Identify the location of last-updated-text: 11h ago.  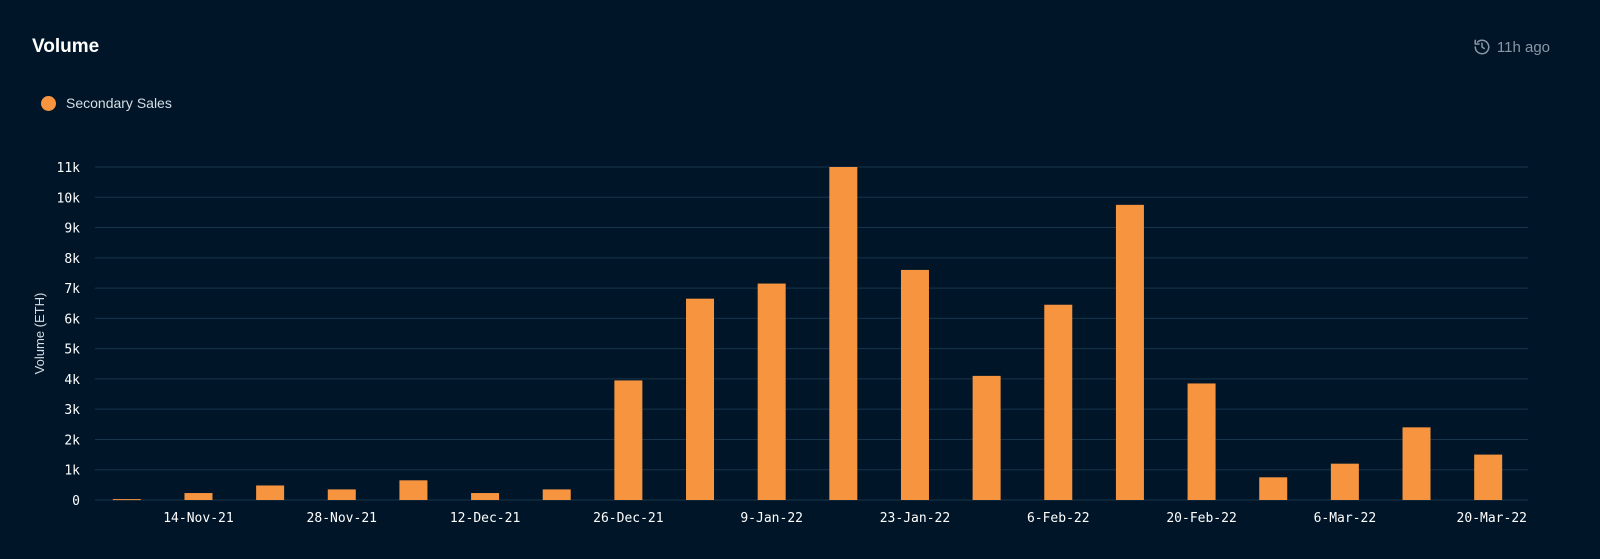
(1523, 47).